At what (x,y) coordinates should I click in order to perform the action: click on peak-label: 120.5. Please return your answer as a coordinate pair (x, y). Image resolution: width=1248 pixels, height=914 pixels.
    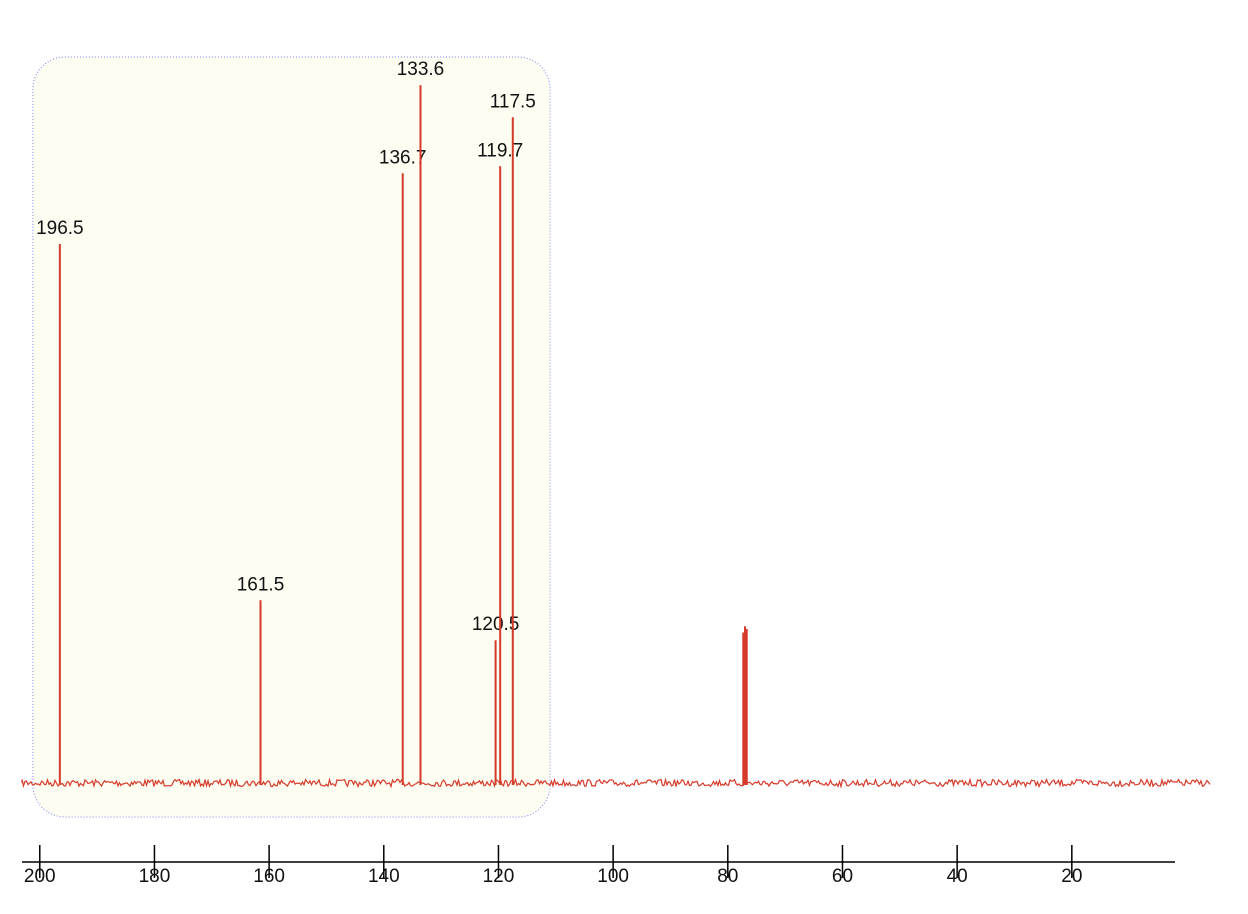
    Looking at the image, I should click on (496, 624).